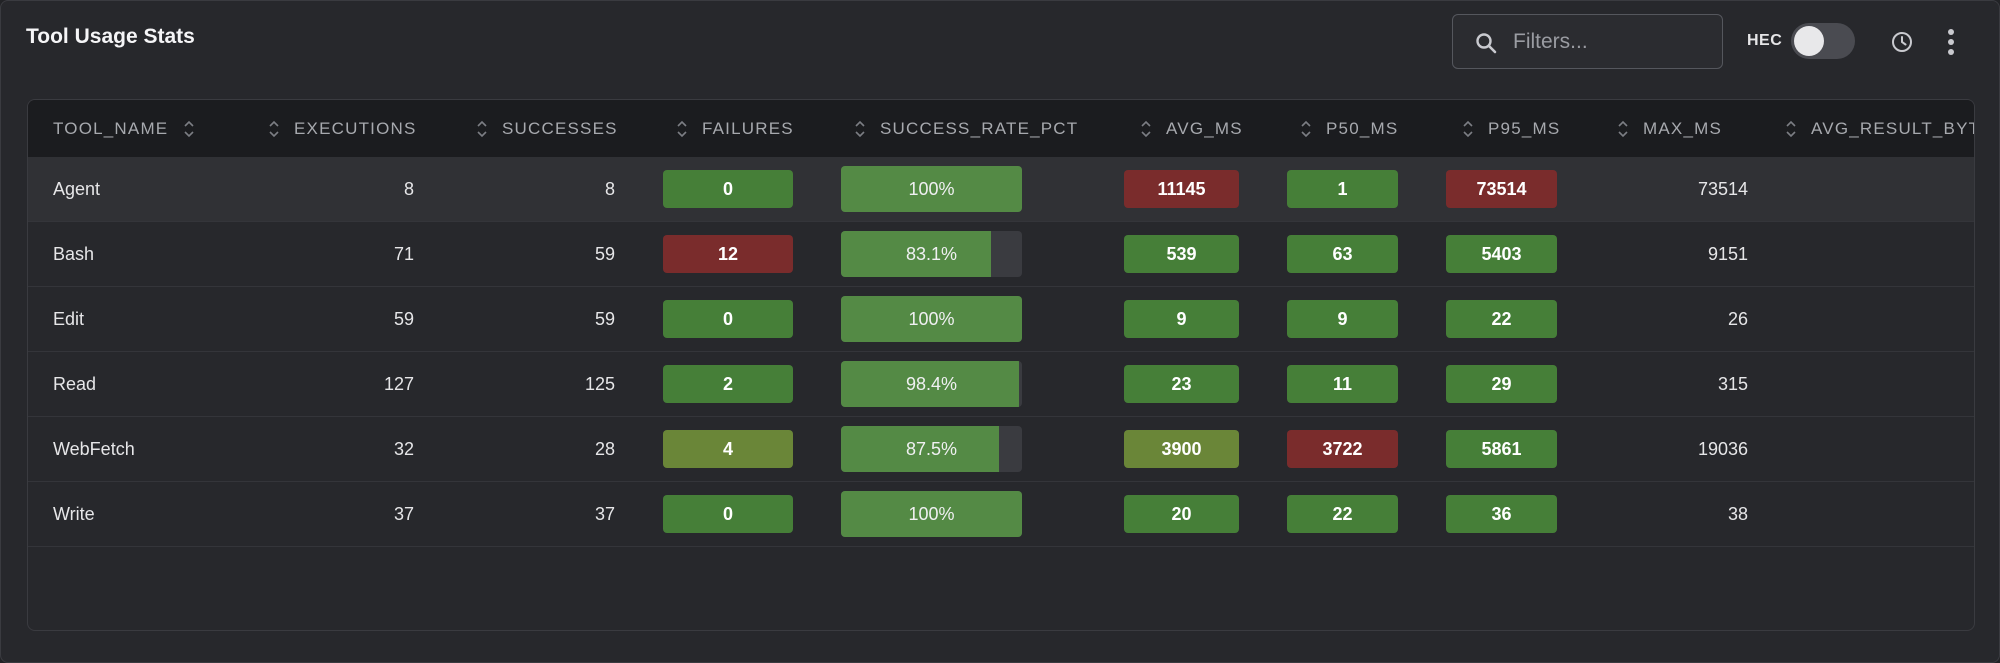 The height and width of the screenshot is (663, 2000). I want to click on hec-toggle, so click(1823, 41).